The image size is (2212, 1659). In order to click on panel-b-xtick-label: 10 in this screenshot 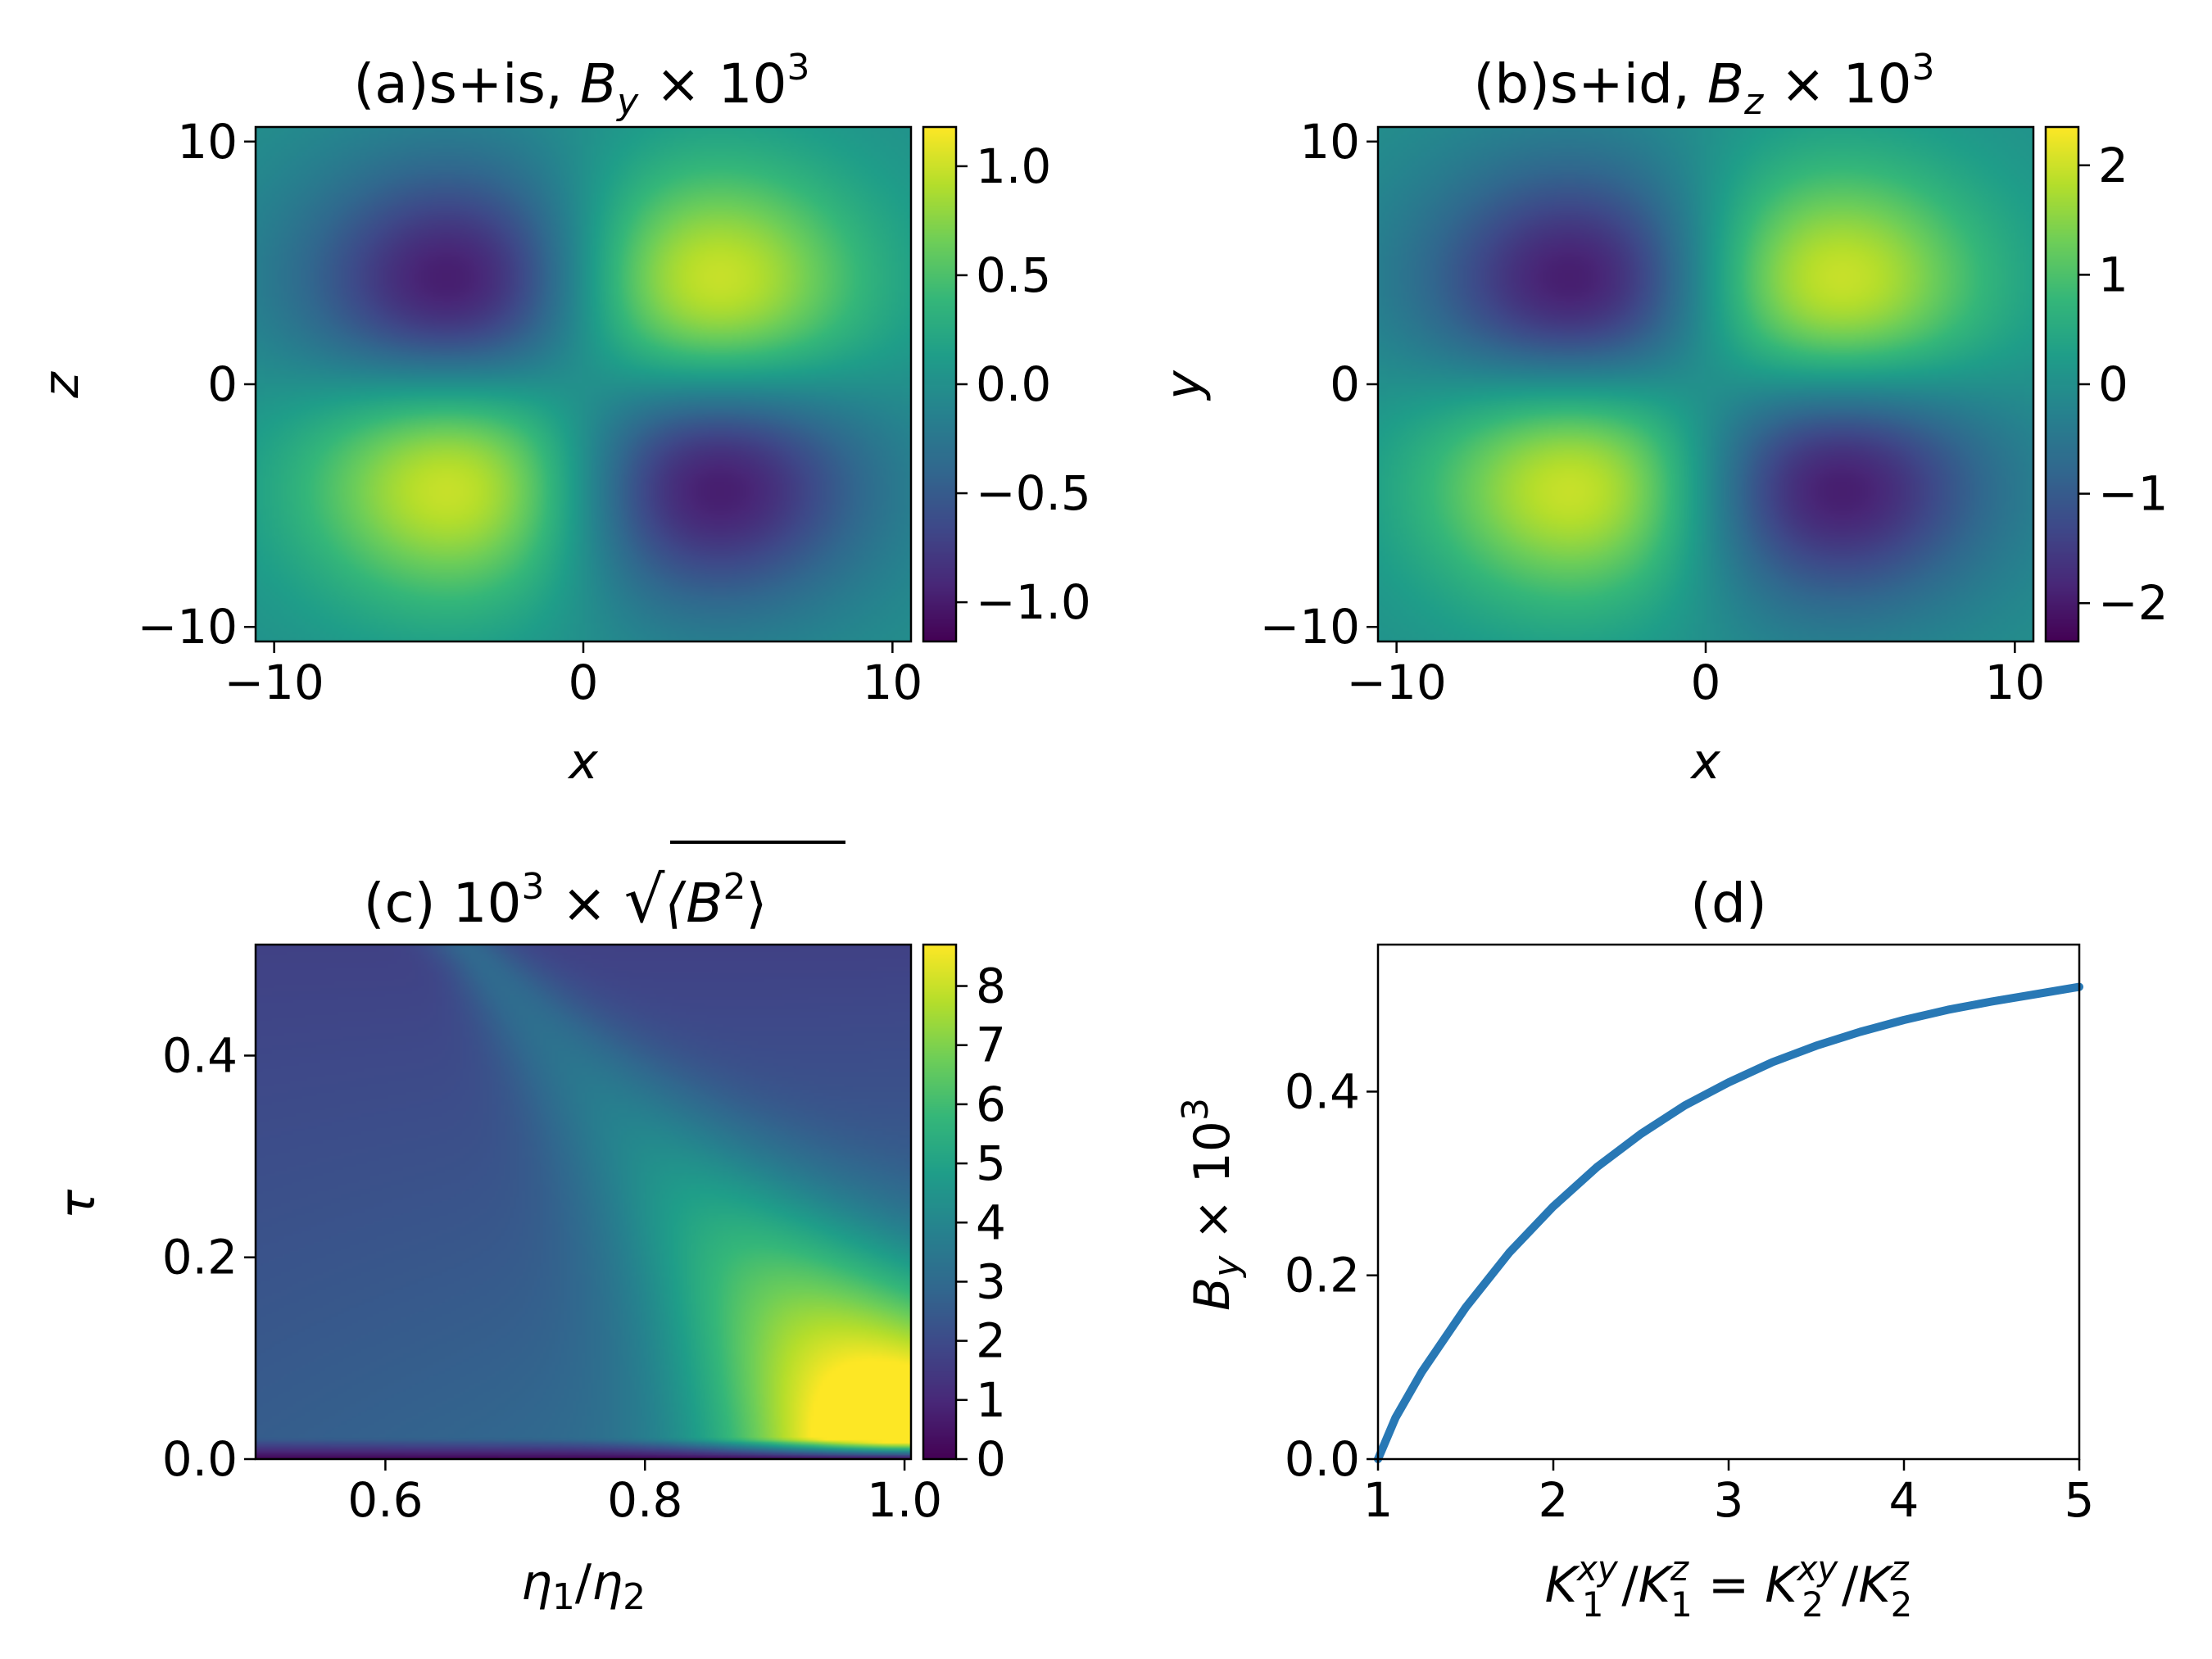, I will do `click(2014, 682)`.